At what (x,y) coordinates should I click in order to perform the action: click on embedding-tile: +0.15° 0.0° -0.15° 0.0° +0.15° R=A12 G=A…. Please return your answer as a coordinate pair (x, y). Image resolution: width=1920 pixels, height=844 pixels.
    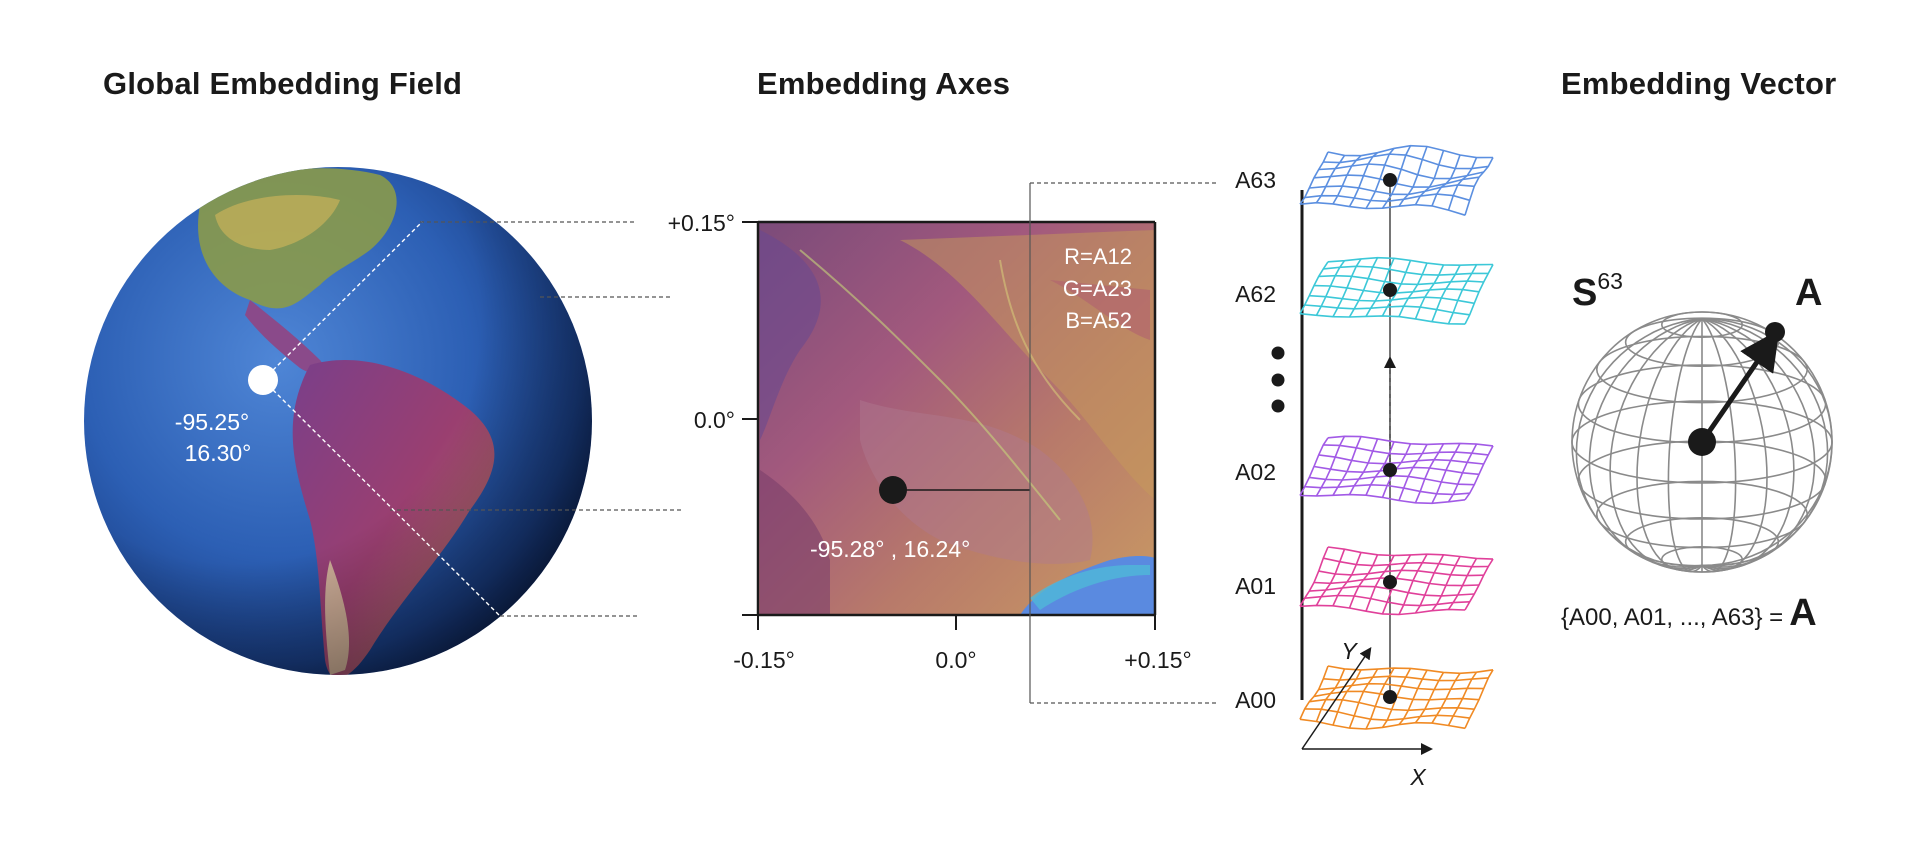
    Looking at the image, I should click on (930, 441).